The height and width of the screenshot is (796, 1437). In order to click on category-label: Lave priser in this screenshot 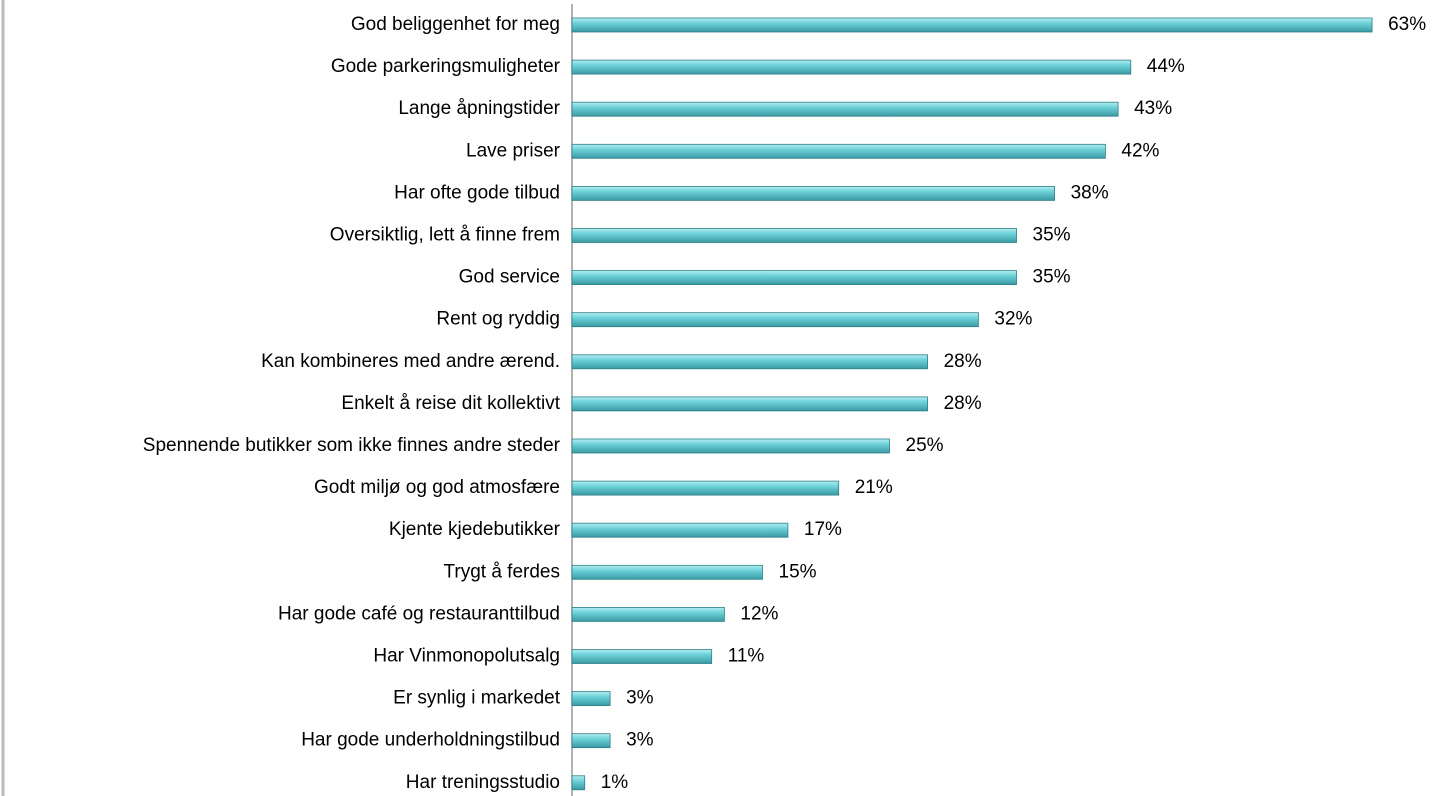, I will do `click(513, 150)`.